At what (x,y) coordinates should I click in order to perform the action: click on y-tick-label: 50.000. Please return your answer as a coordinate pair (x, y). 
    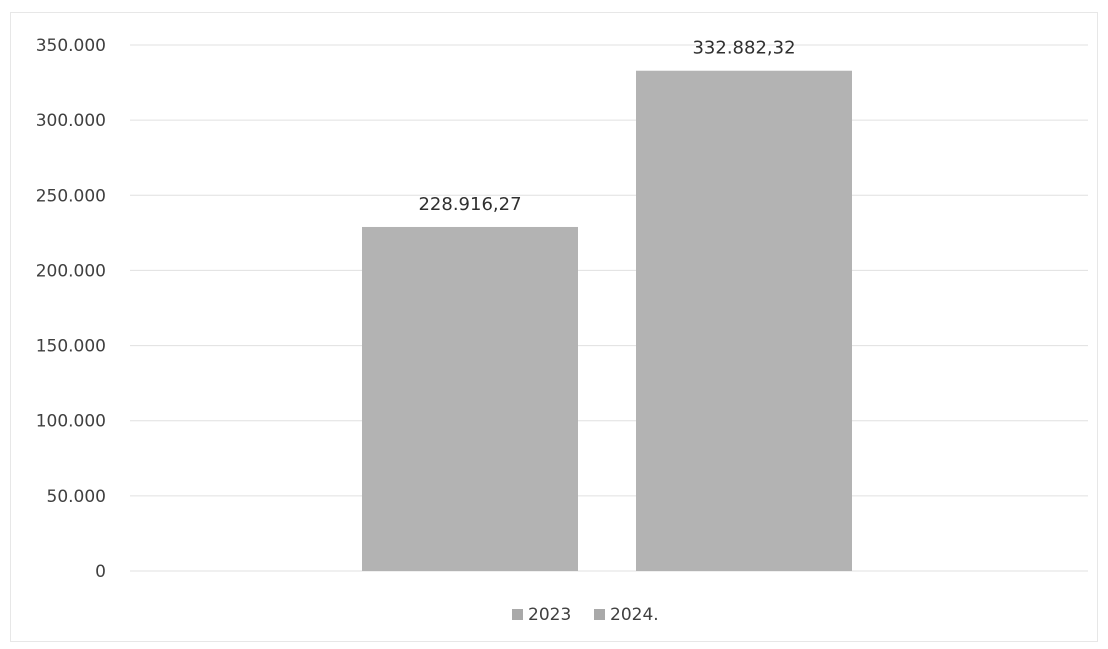
    Looking at the image, I should click on (76, 497).